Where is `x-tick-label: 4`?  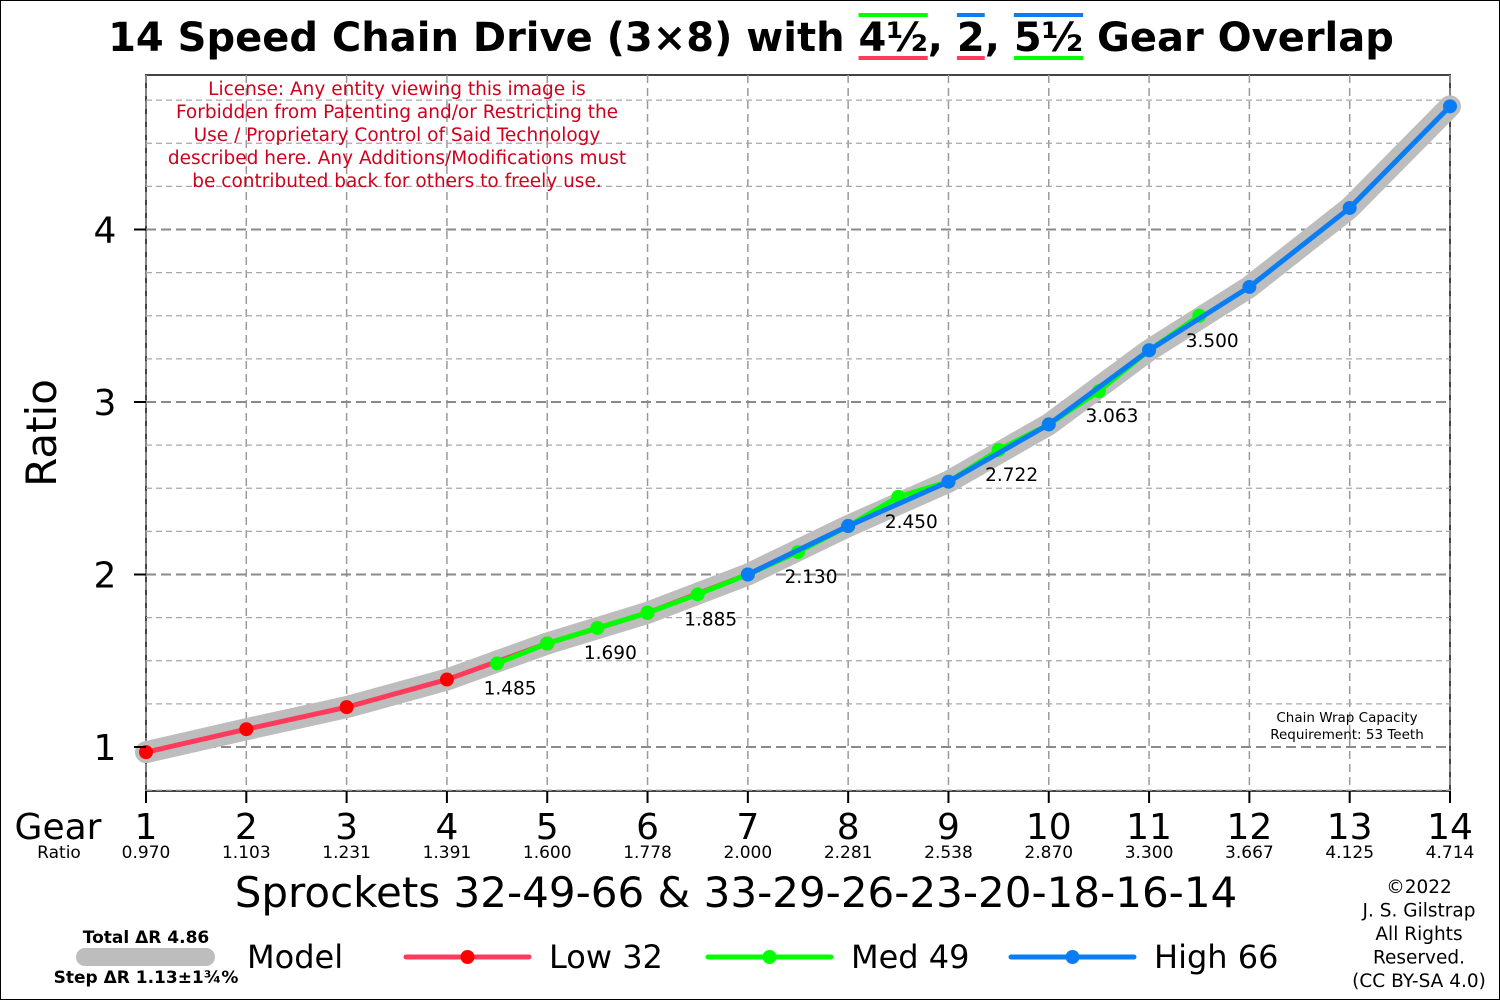
x-tick-label: 4 is located at coordinates (446, 827).